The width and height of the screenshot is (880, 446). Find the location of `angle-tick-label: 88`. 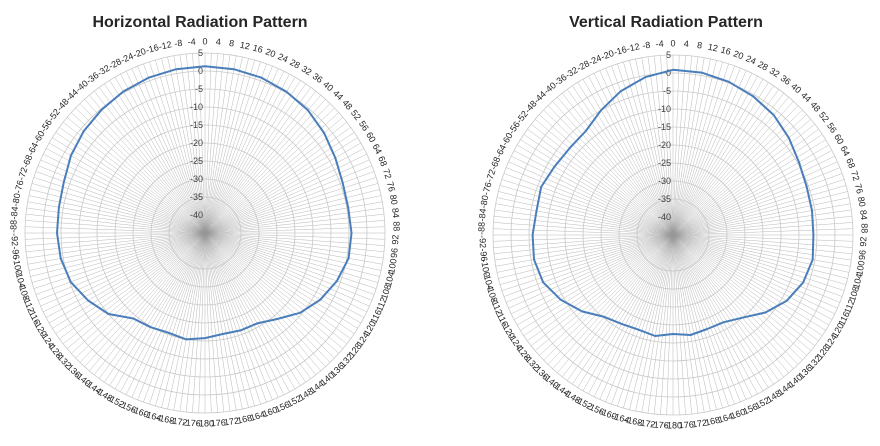

angle-tick-label: 88 is located at coordinates (864, 228).